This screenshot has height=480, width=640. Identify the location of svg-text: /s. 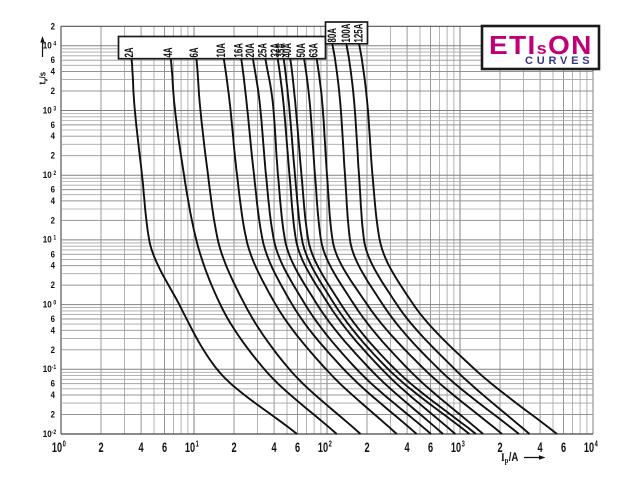
(42, 75).